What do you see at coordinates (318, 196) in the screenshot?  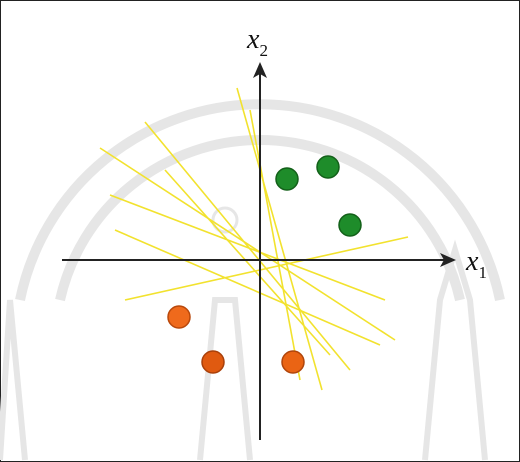 I see `class-a-points` at bounding box center [318, 196].